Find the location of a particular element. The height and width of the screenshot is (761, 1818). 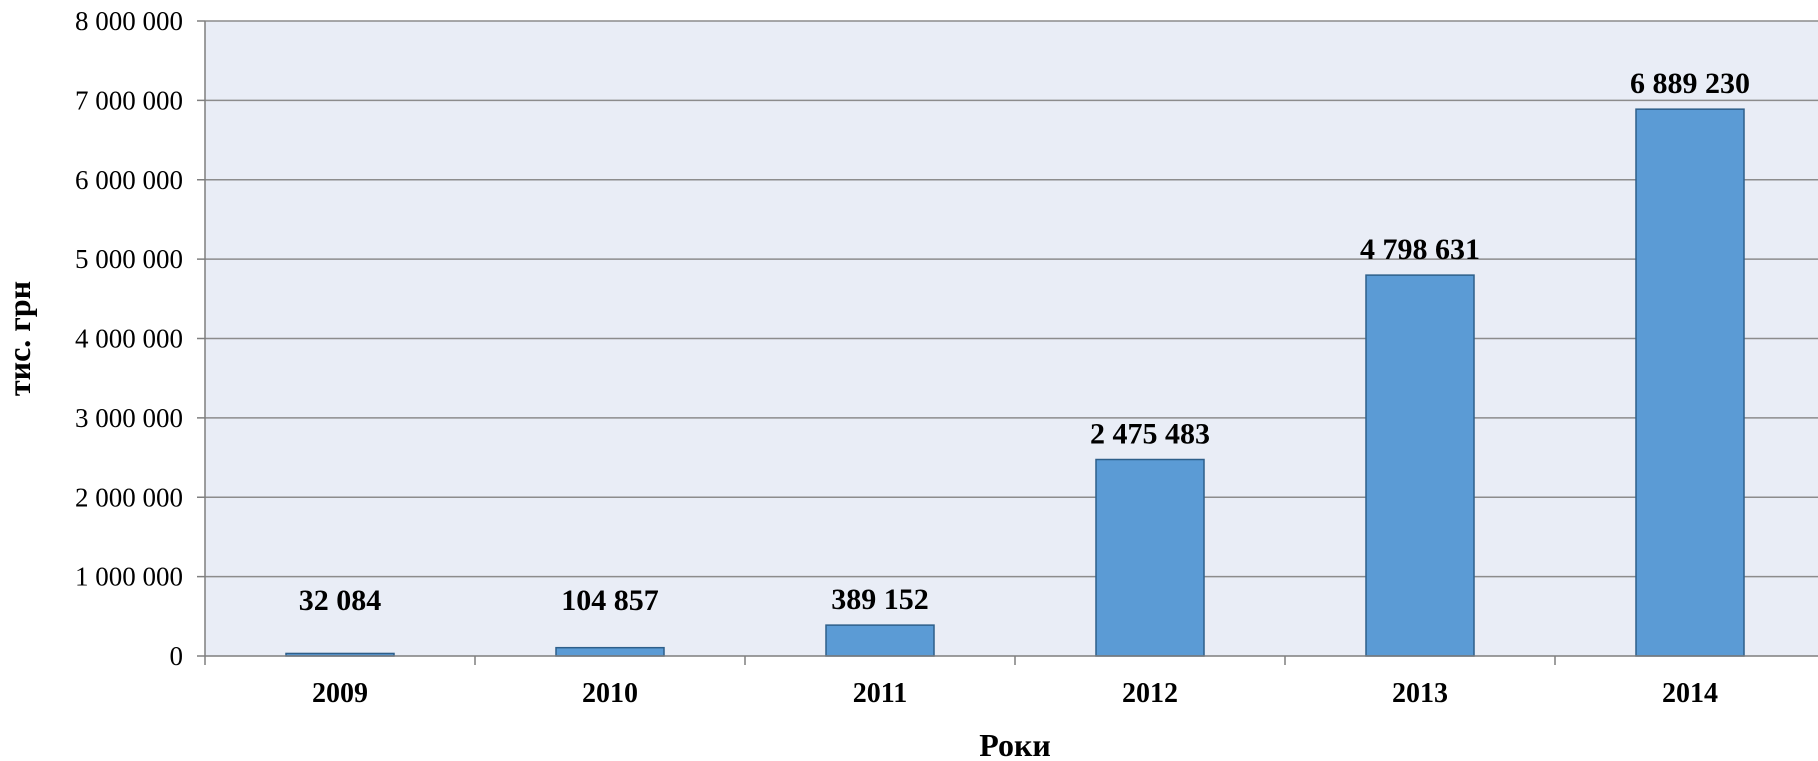

bar-2013 is located at coordinates (1420, 465).